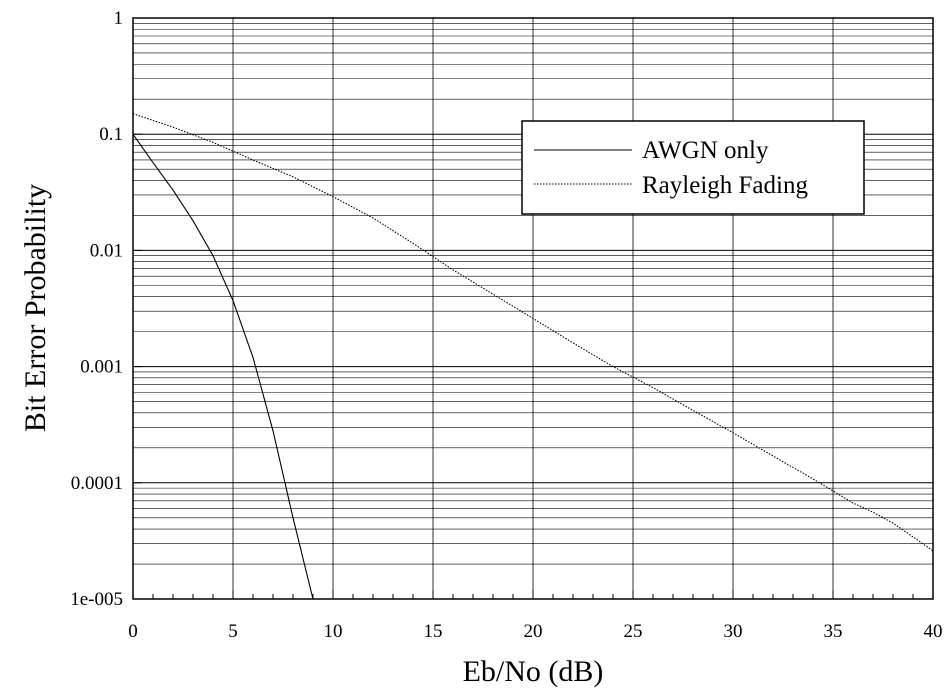 This screenshot has width=947, height=700. What do you see at coordinates (111, 134) in the screenshot?
I see `y-tick-label: 0.1` at bounding box center [111, 134].